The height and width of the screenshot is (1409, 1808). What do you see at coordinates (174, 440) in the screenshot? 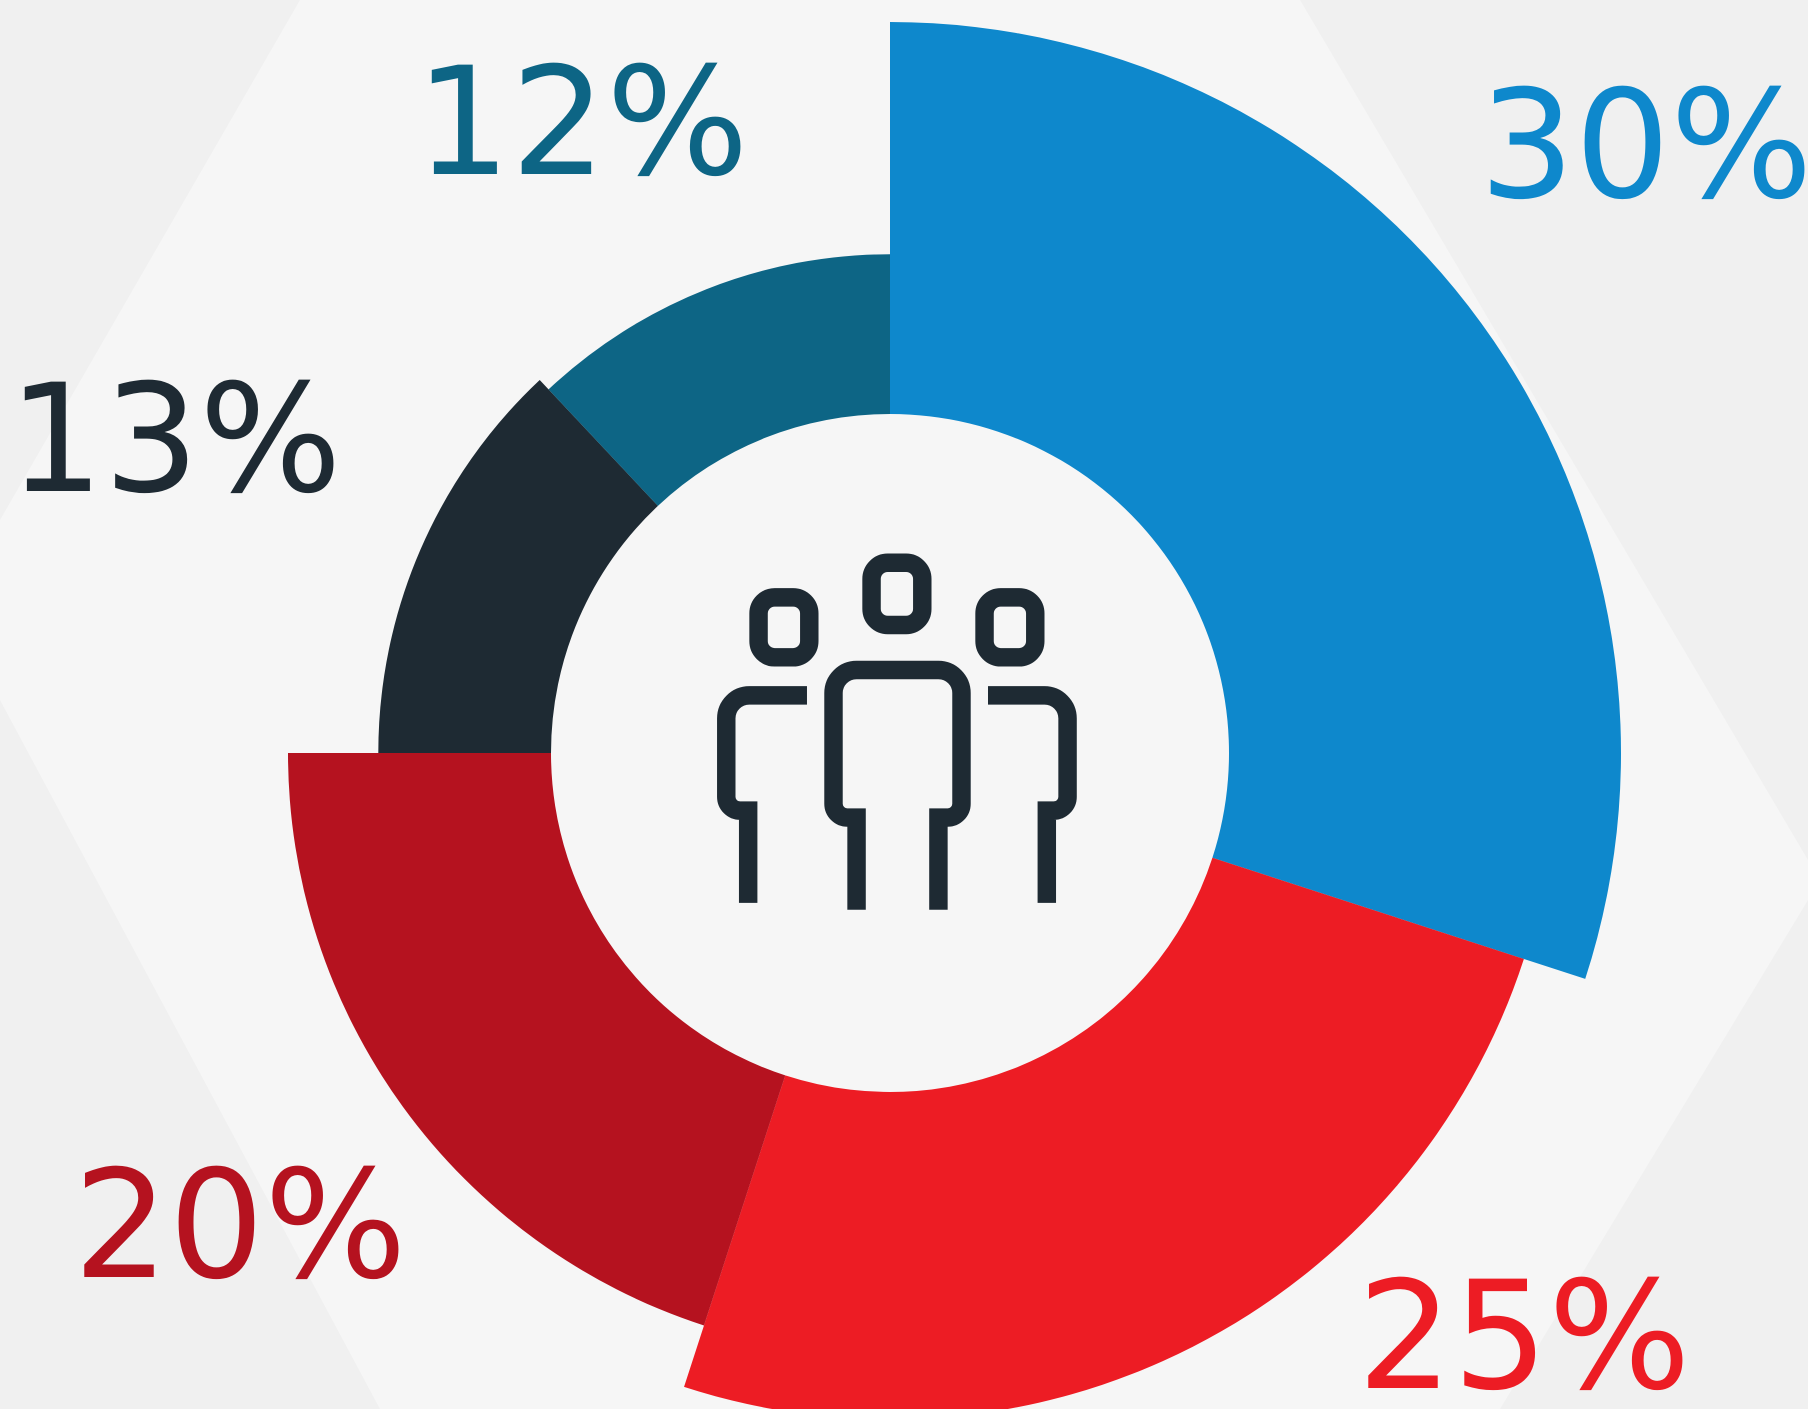
I see `value-label: 13%` at bounding box center [174, 440].